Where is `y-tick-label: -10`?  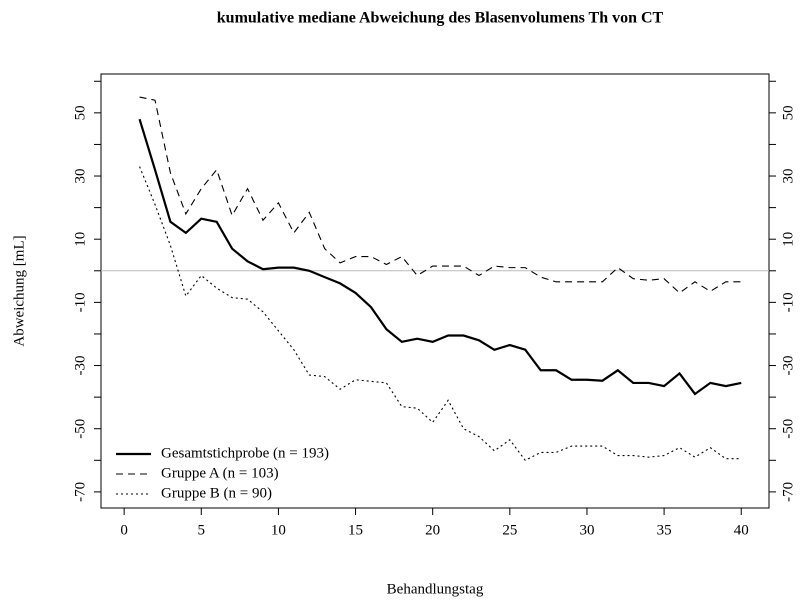 y-tick-label: -10 is located at coordinates (80, 302).